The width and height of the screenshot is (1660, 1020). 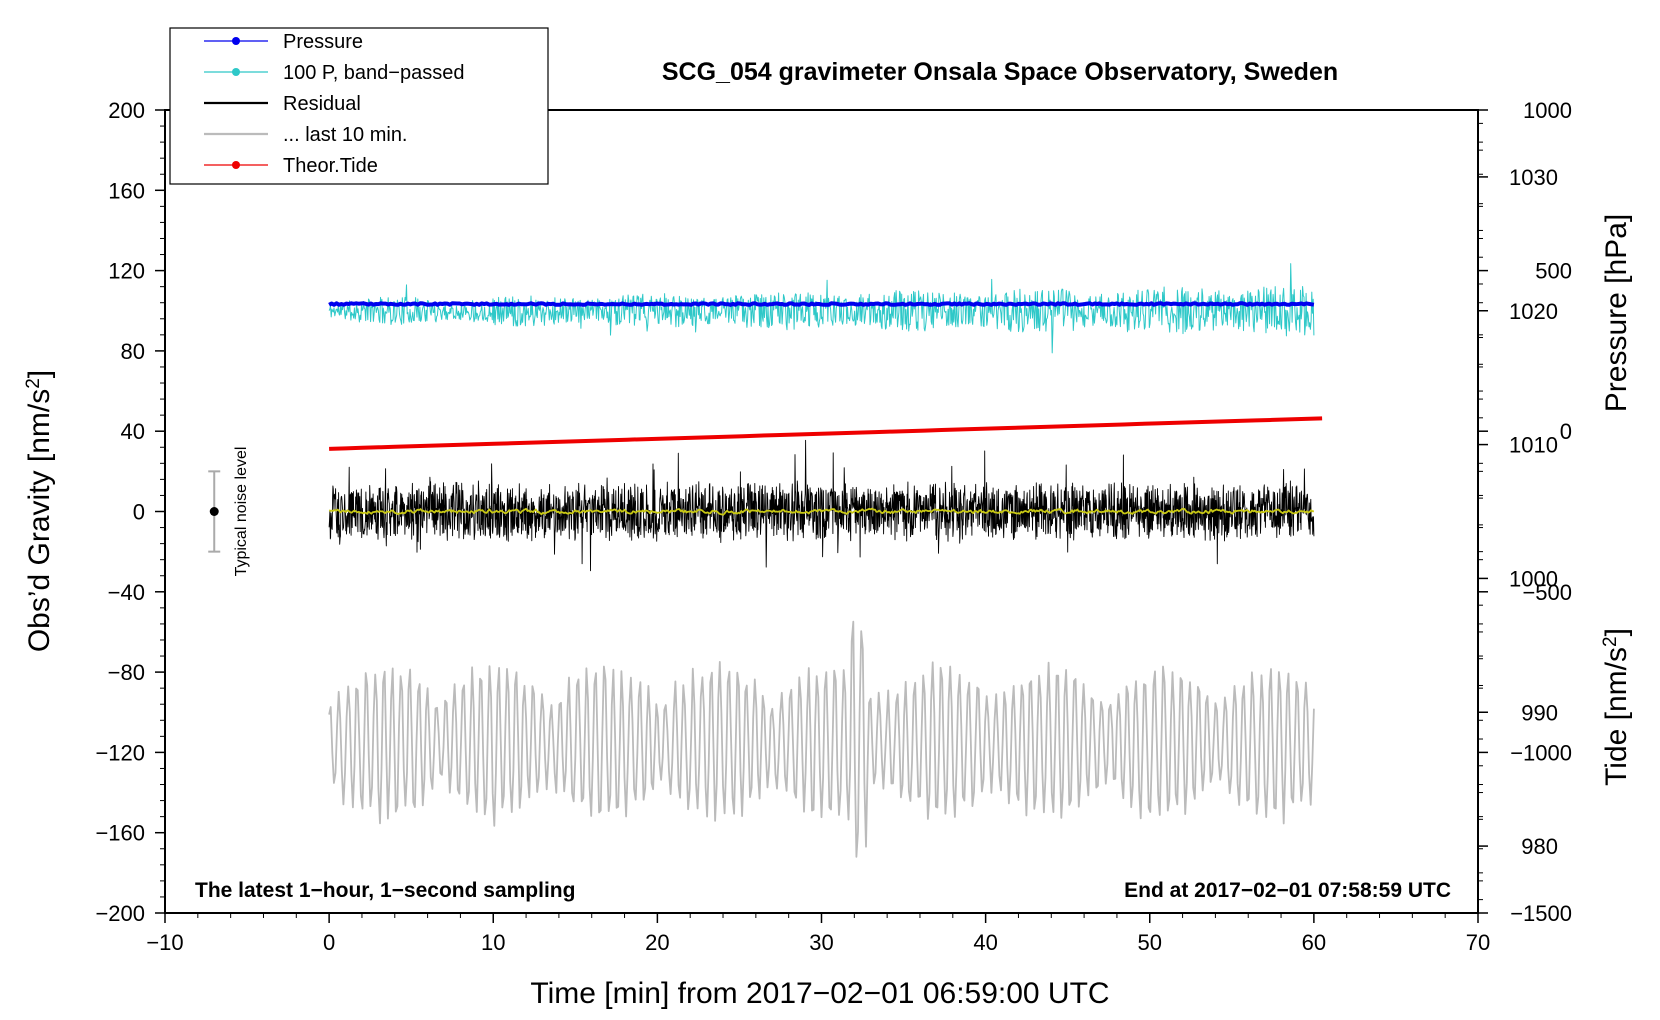 What do you see at coordinates (493, 942) in the screenshot?
I see `x-tick-label: 10` at bounding box center [493, 942].